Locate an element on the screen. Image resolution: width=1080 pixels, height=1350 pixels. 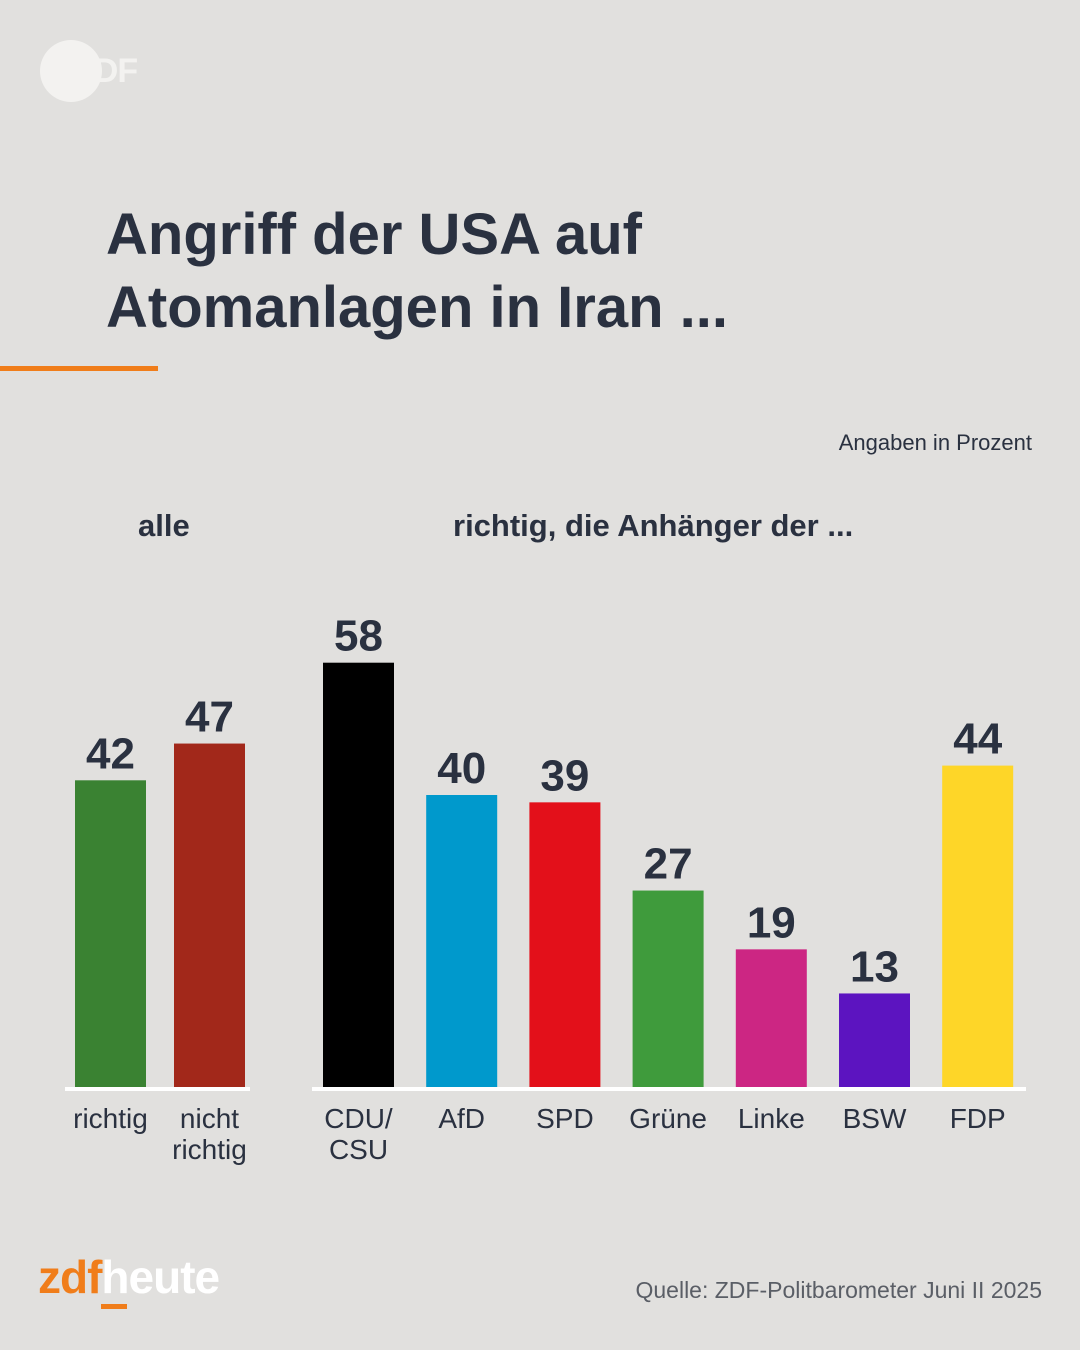
bar-value-label: 44 is located at coordinates (977, 739).